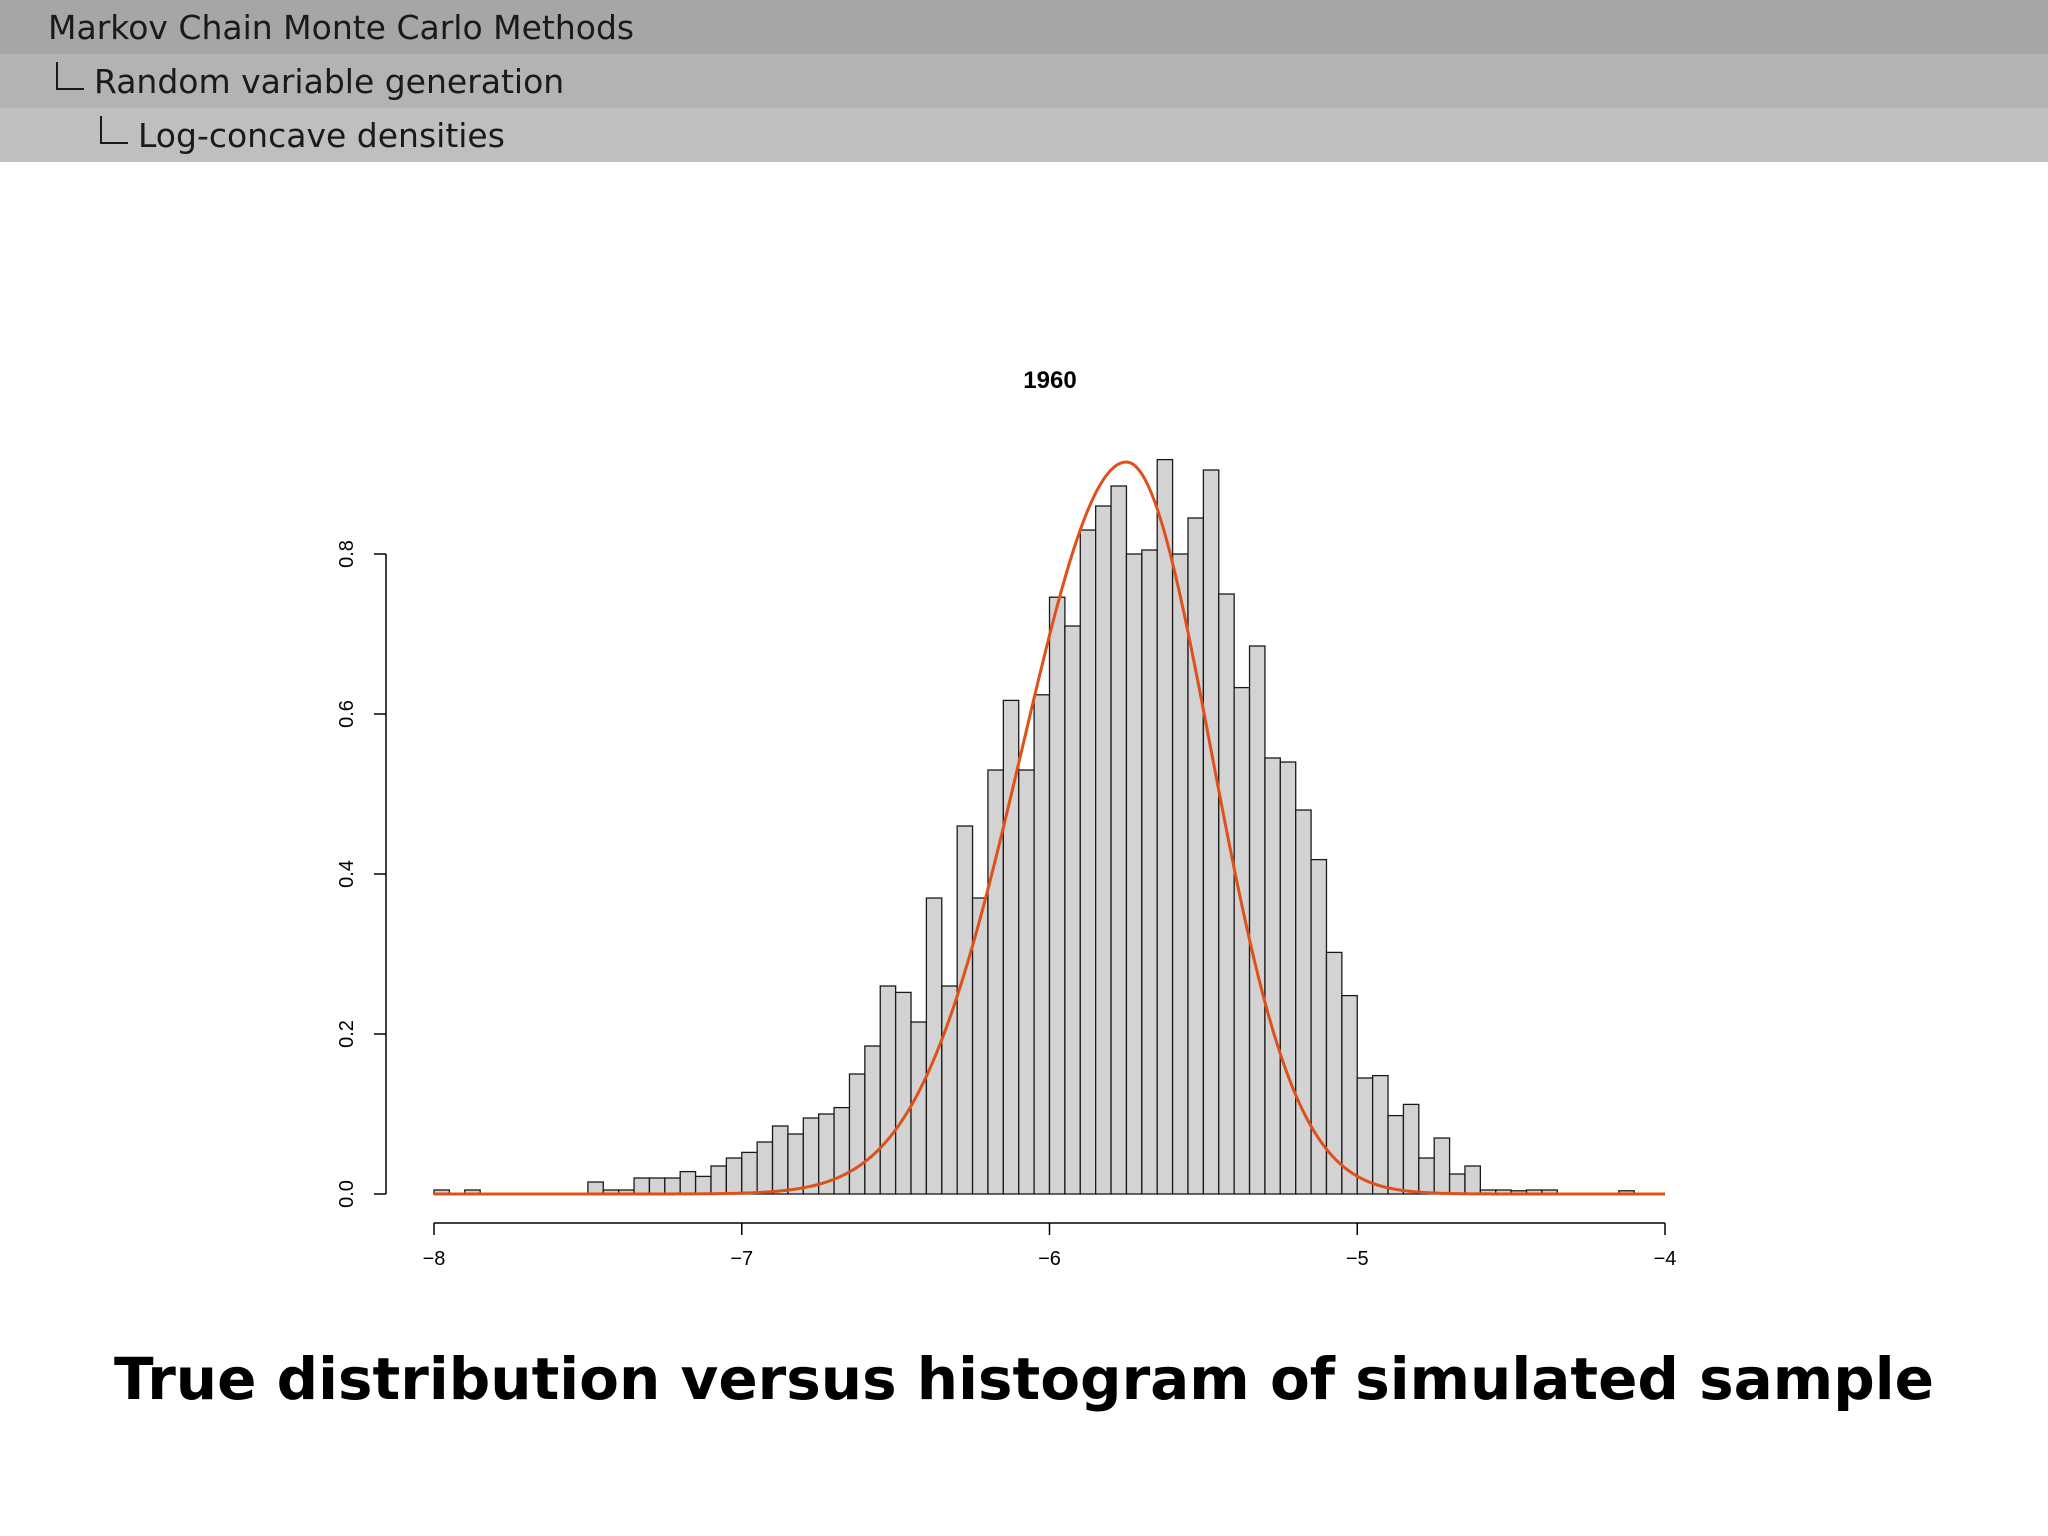 The image size is (2048, 1536). Describe the element at coordinates (434, 1259) in the screenshot. I see `x-tick-label: −8` at that location.